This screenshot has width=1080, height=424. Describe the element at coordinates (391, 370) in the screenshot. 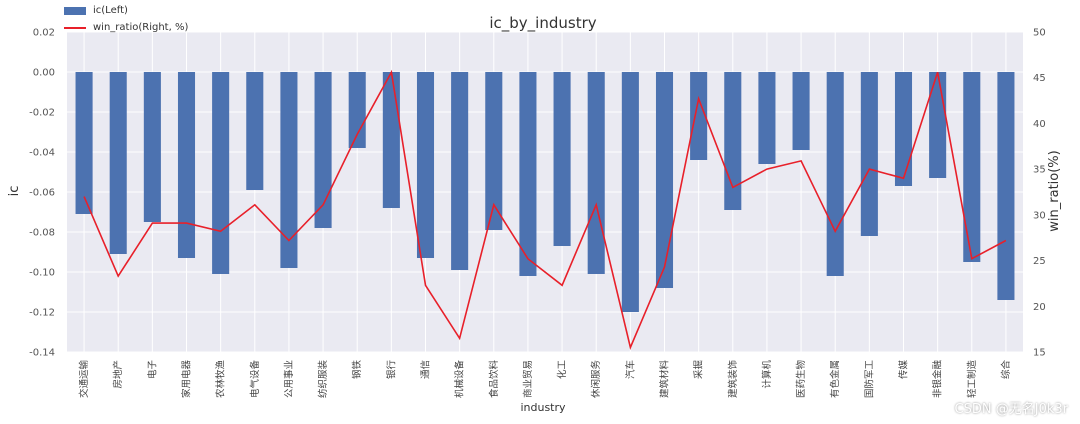

I see `category-label: 银行` at that location.